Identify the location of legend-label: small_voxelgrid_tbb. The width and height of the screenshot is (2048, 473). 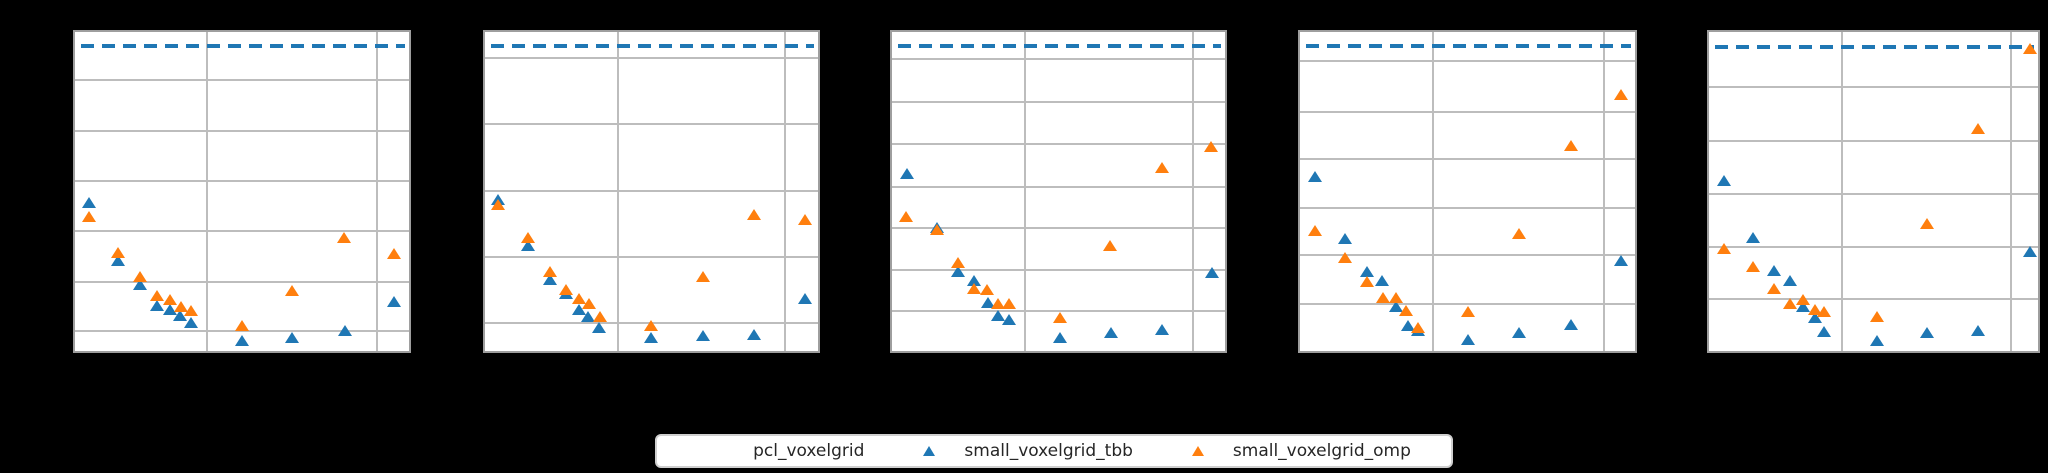
(1048, 450).